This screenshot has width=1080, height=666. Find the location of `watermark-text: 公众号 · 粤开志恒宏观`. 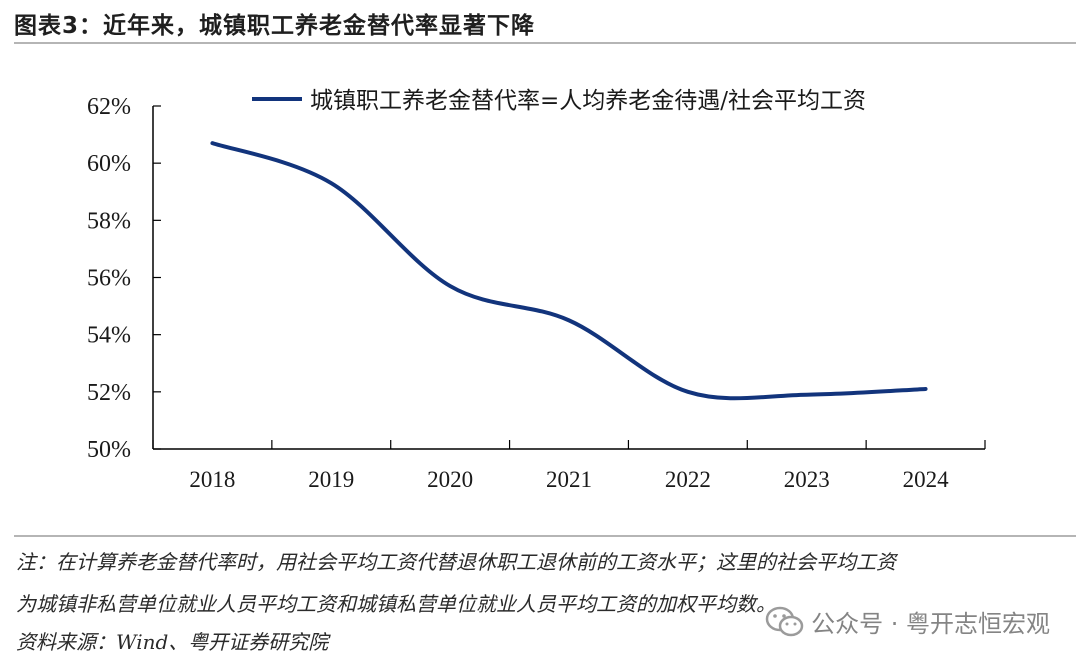

watermark-text: 公众号 · 粤开志恒宏观 is located at coordinates (930, 624).